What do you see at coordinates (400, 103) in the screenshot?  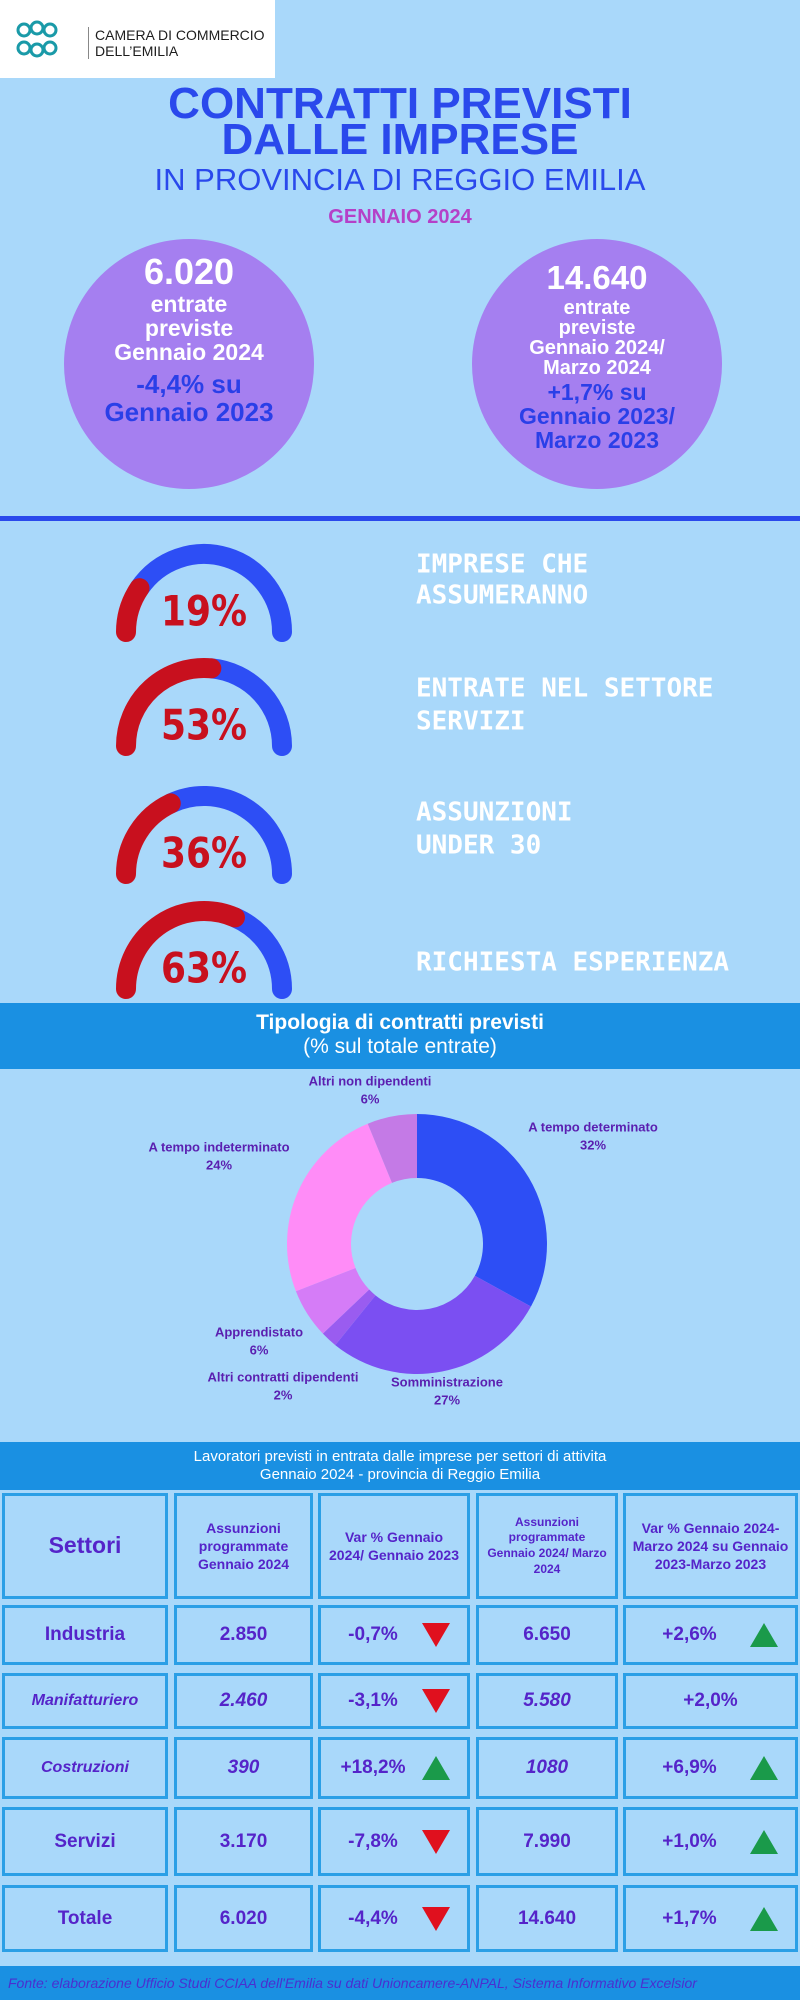 I see `title-line: CONTRATTI PREVISTI` at bounding box center [400, 103].